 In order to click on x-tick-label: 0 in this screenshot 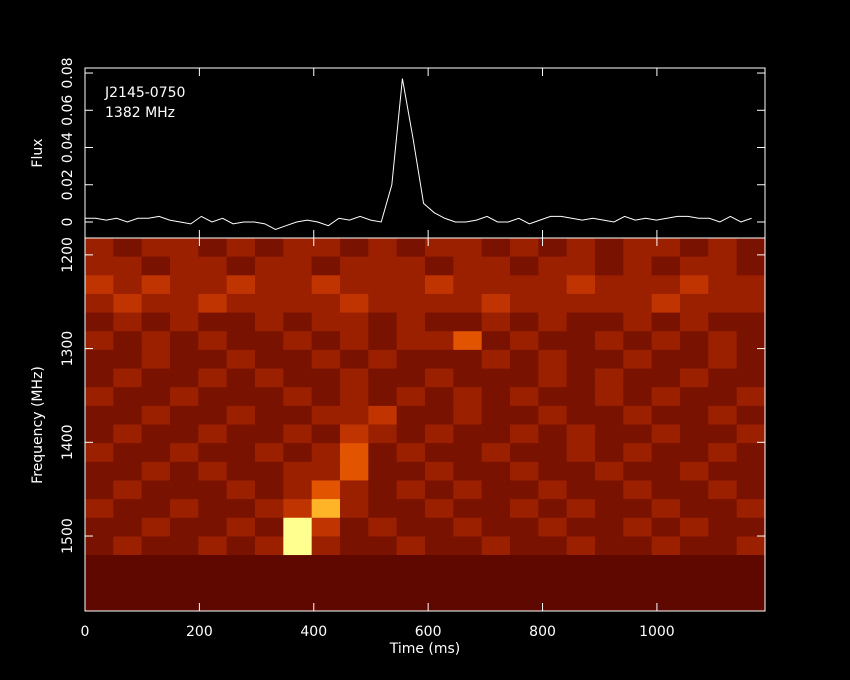, I will do `click(85, 632)`.